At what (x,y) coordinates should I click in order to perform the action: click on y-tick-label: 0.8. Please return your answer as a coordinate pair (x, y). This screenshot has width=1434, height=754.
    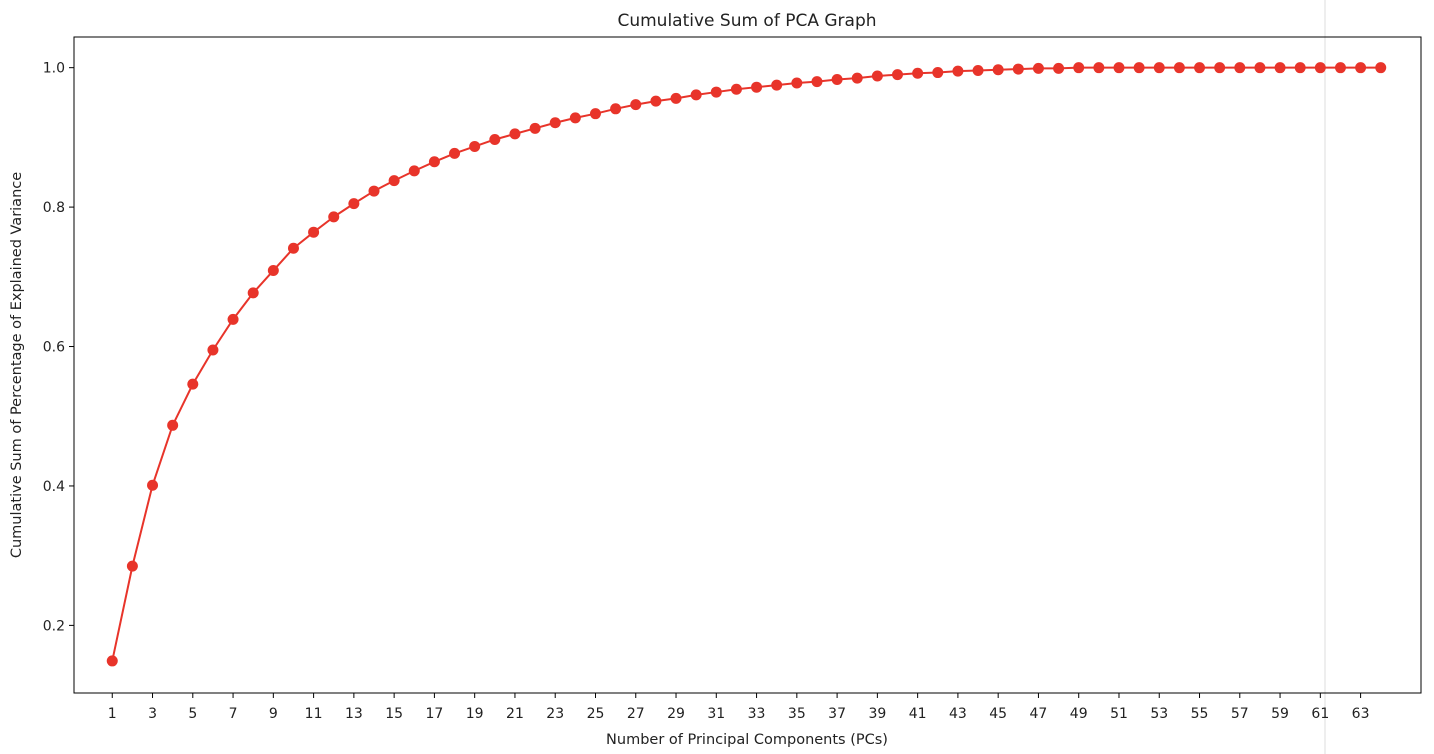
    Looking at the image, I should click on (54, 208).